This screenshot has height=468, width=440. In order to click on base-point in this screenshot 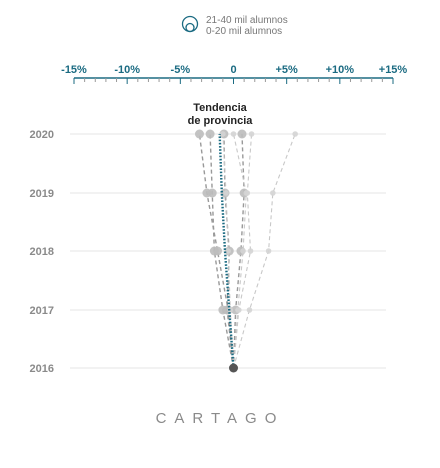, I will do `click(233, 368)`.